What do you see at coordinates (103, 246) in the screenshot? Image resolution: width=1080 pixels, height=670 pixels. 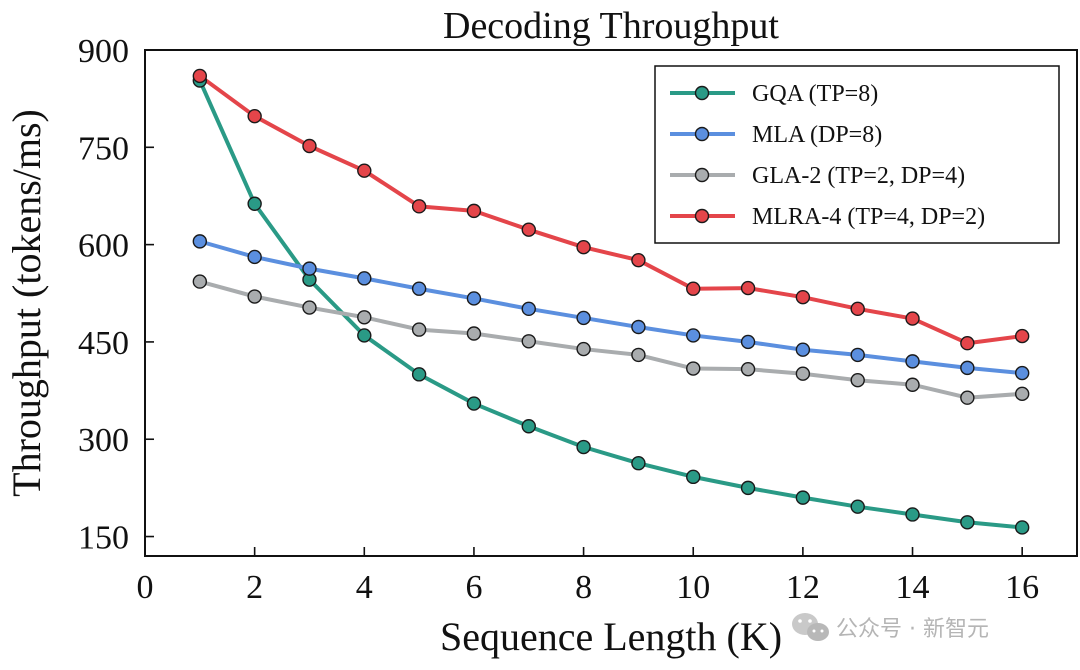 I see `y-tick-label: 600` at bounding box center [103, 246].